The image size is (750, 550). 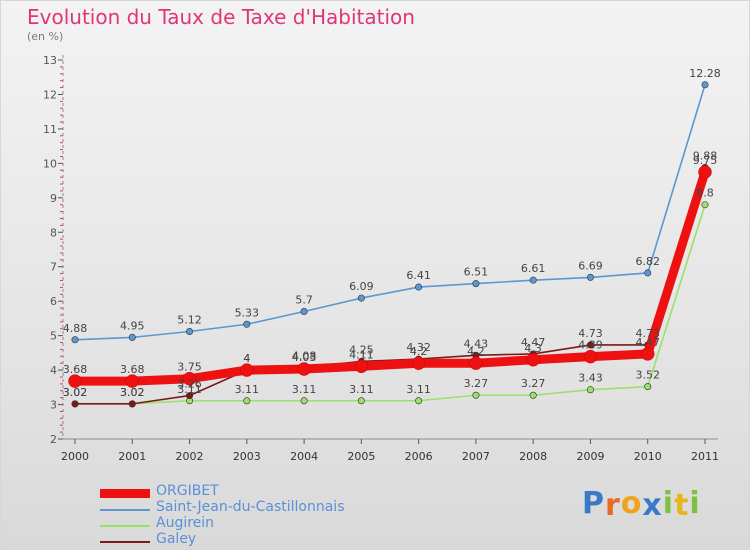 What do you see at coordinates (53, 336) in the screenshot?
I see `y-tick-label: 5` at bounding box center [53, 336].